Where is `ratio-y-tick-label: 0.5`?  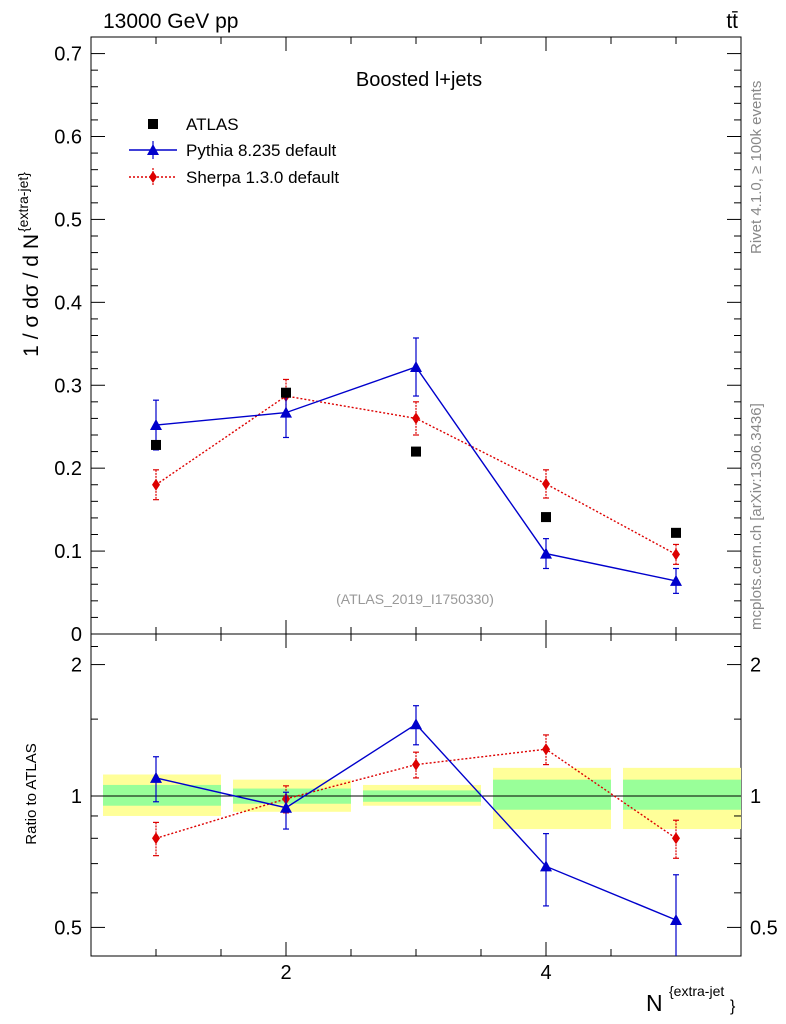 ratio-y-tick-label: 0.5 is located at coordinates (68, 928).